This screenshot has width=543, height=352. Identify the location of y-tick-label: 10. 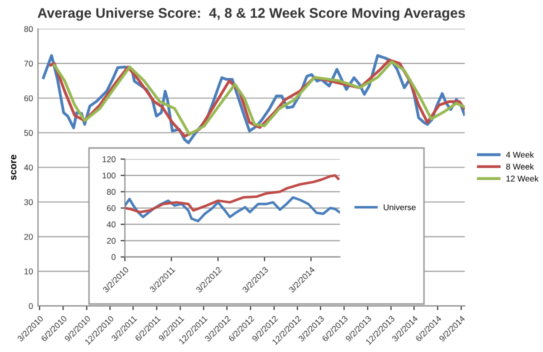
(28, 271).